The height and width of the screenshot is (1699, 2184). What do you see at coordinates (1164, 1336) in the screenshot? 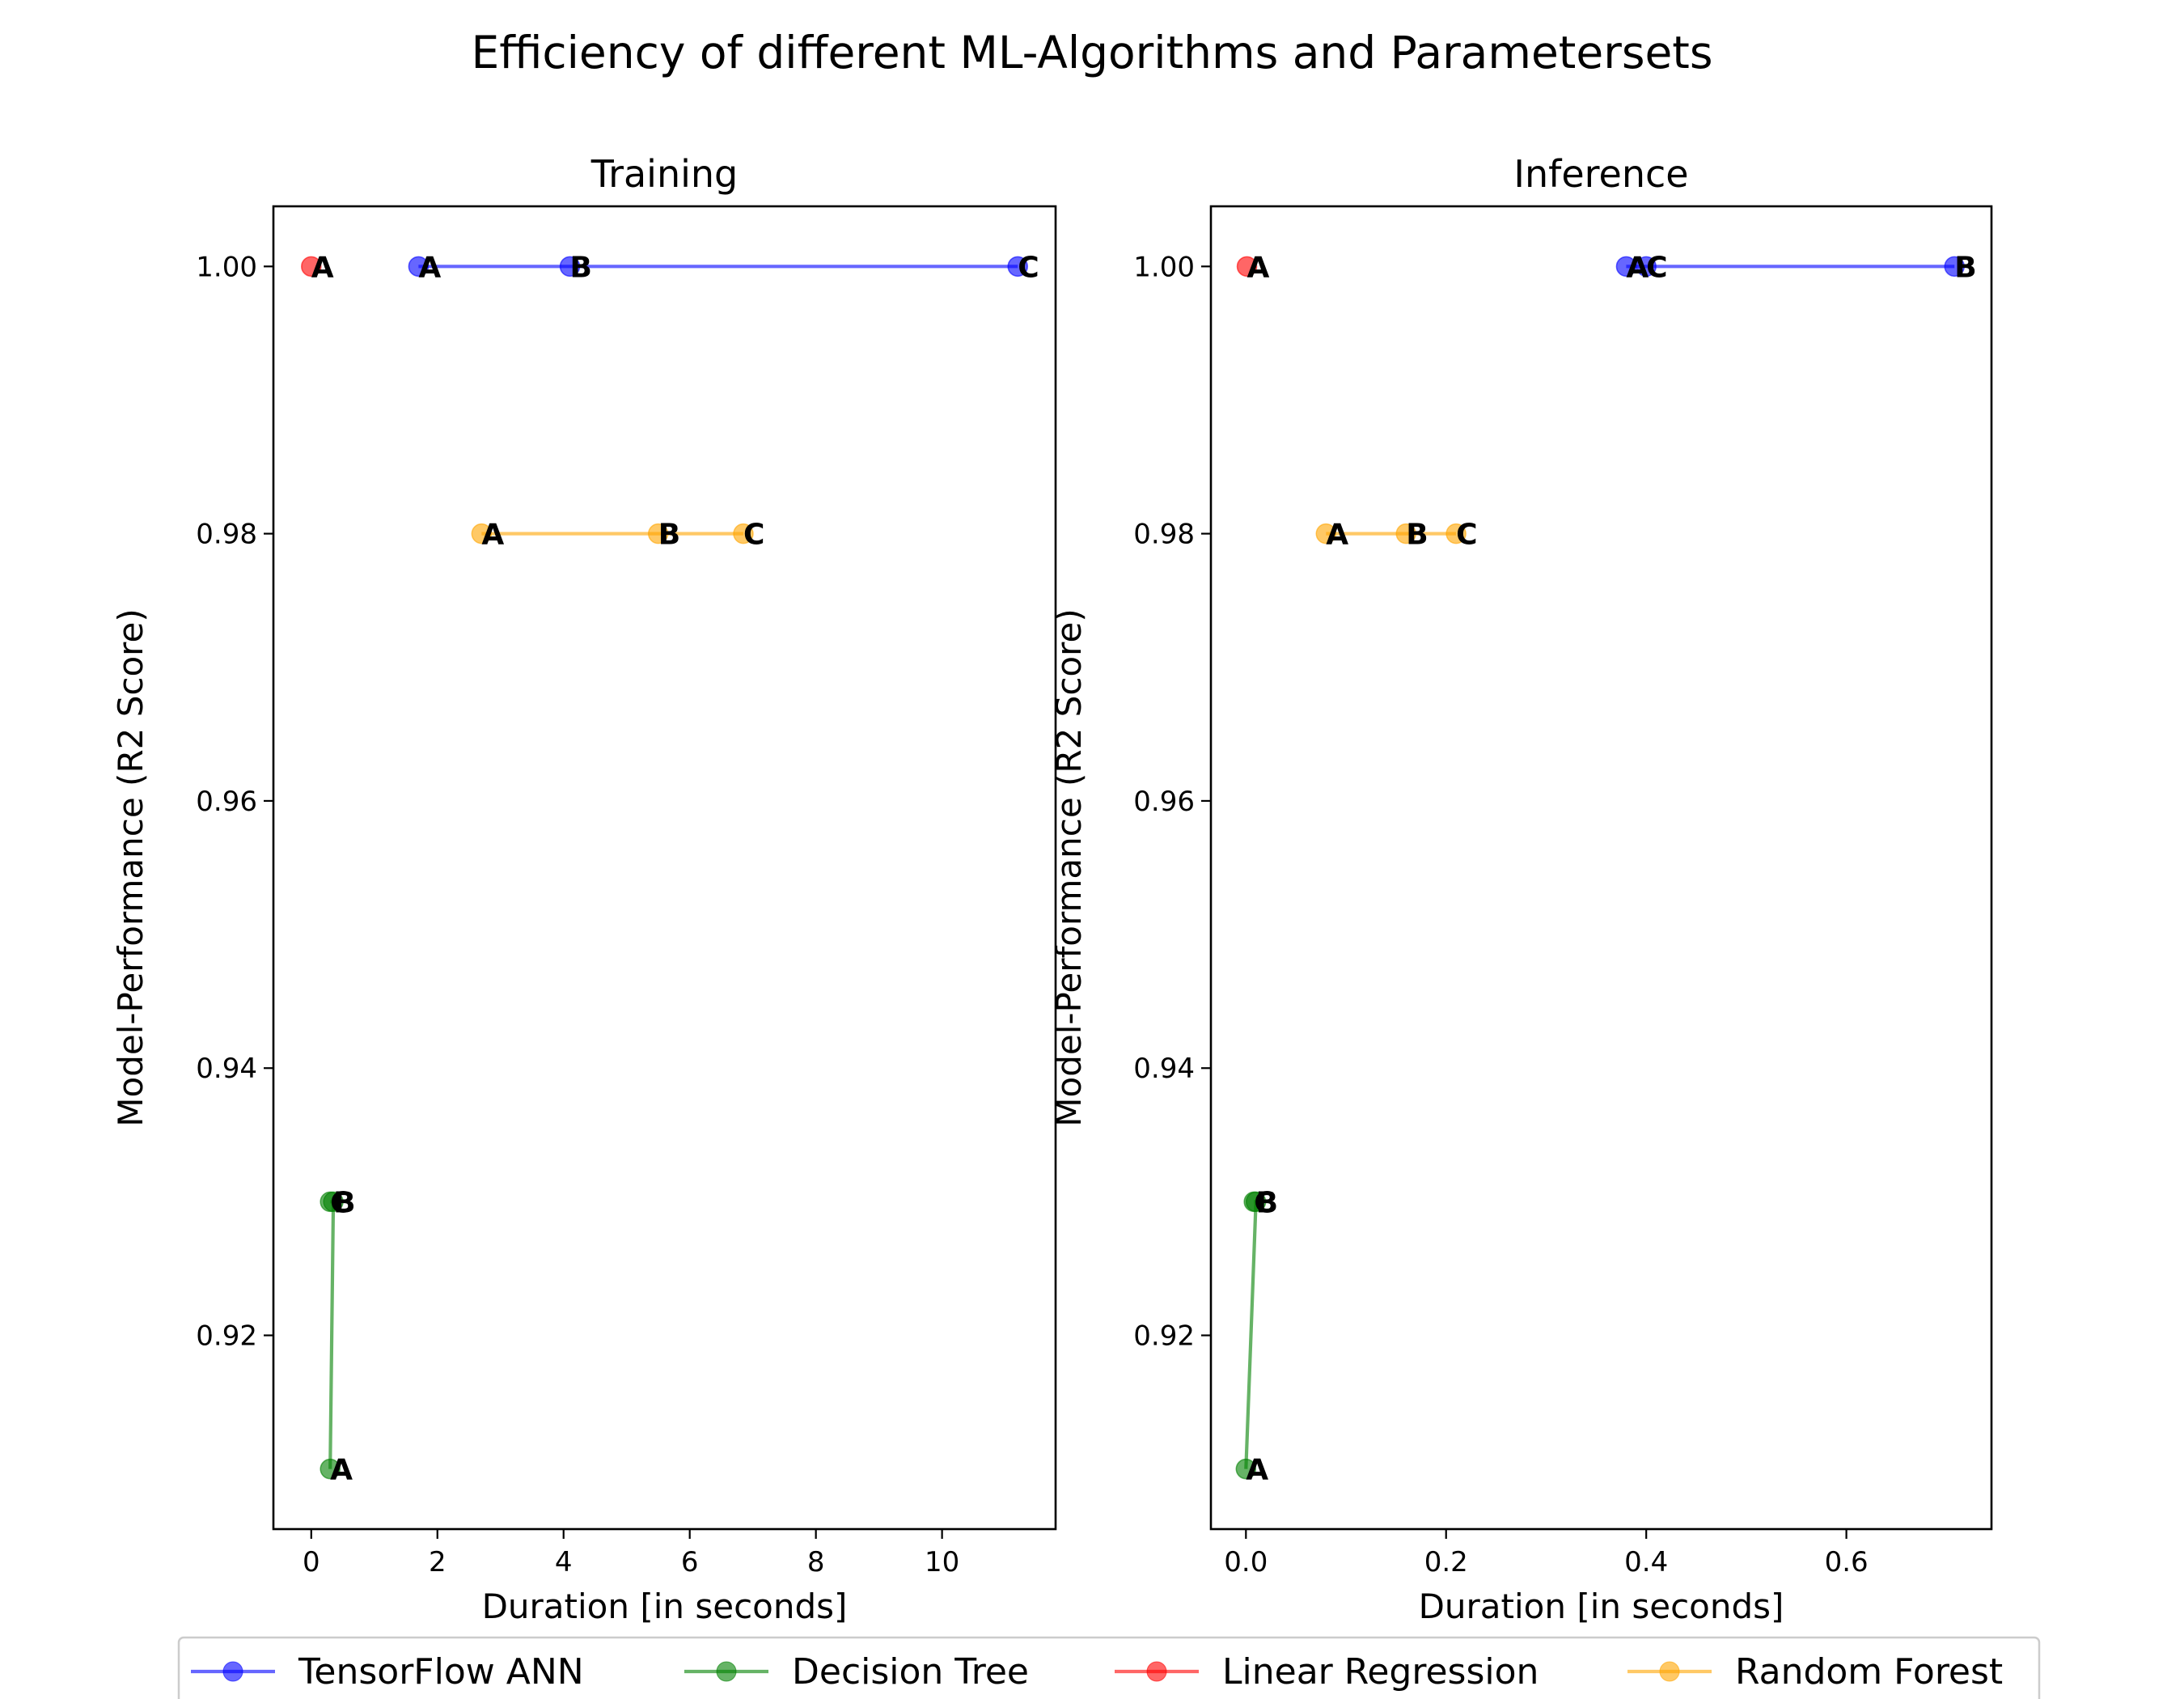
I see `inference-y-tick-label: 0.92` at bounding box center [1164, 1336].